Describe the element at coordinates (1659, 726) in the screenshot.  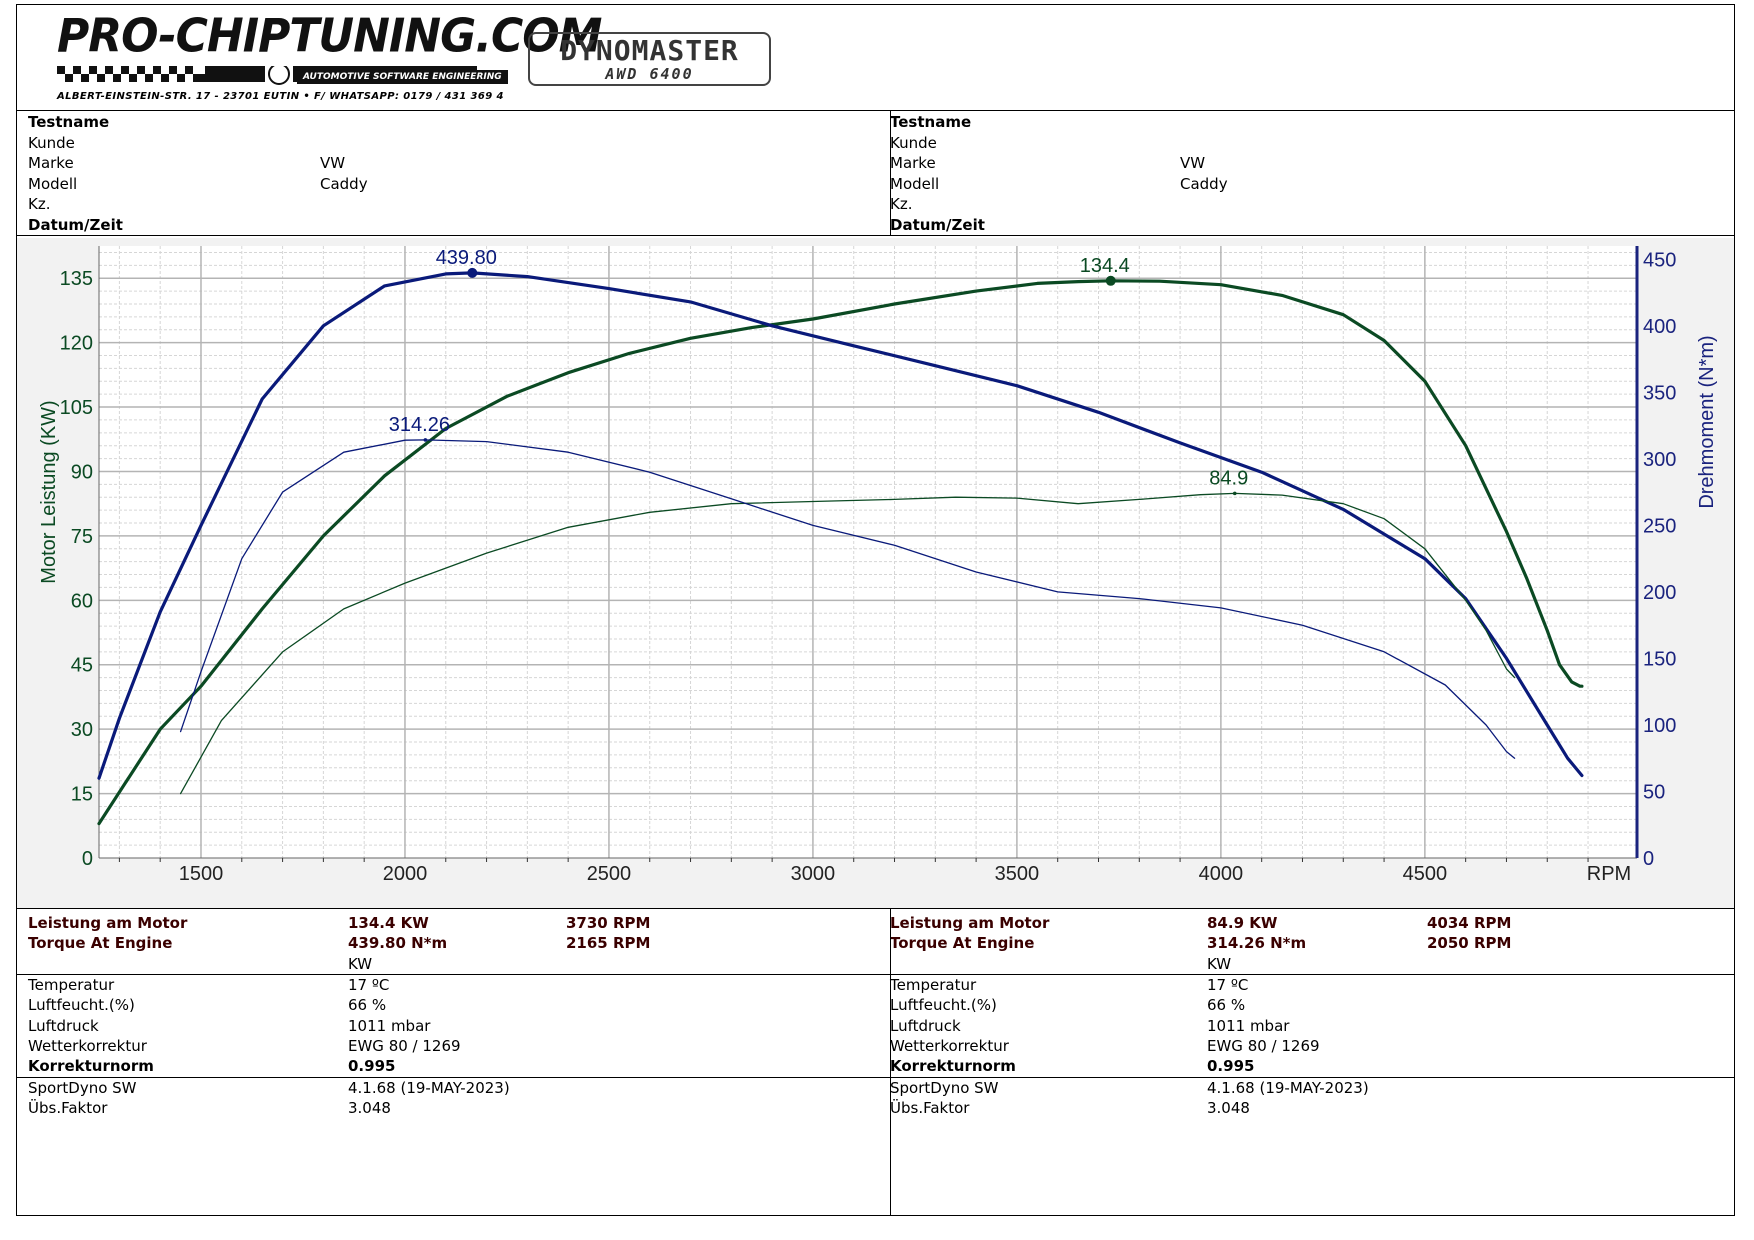
I see `y2-tick-label: 100` at that location.